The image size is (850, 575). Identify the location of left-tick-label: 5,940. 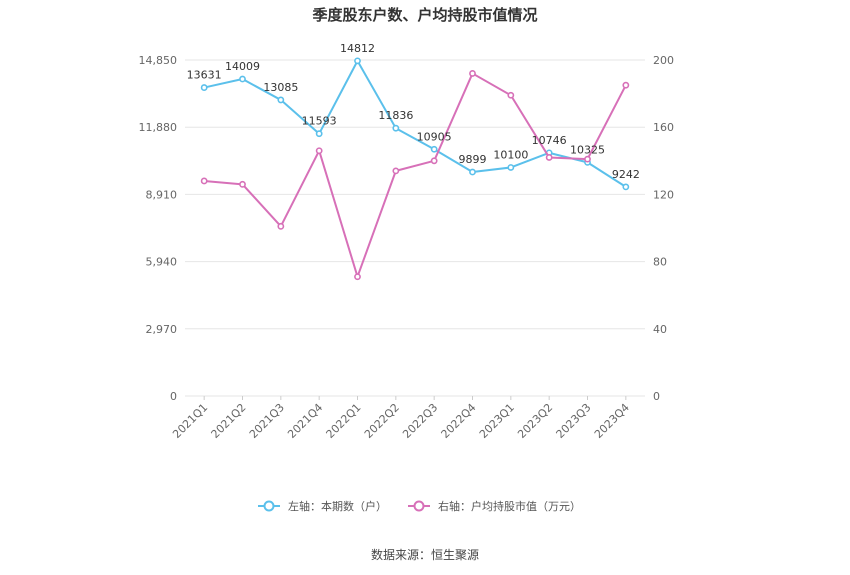
(162, 262).